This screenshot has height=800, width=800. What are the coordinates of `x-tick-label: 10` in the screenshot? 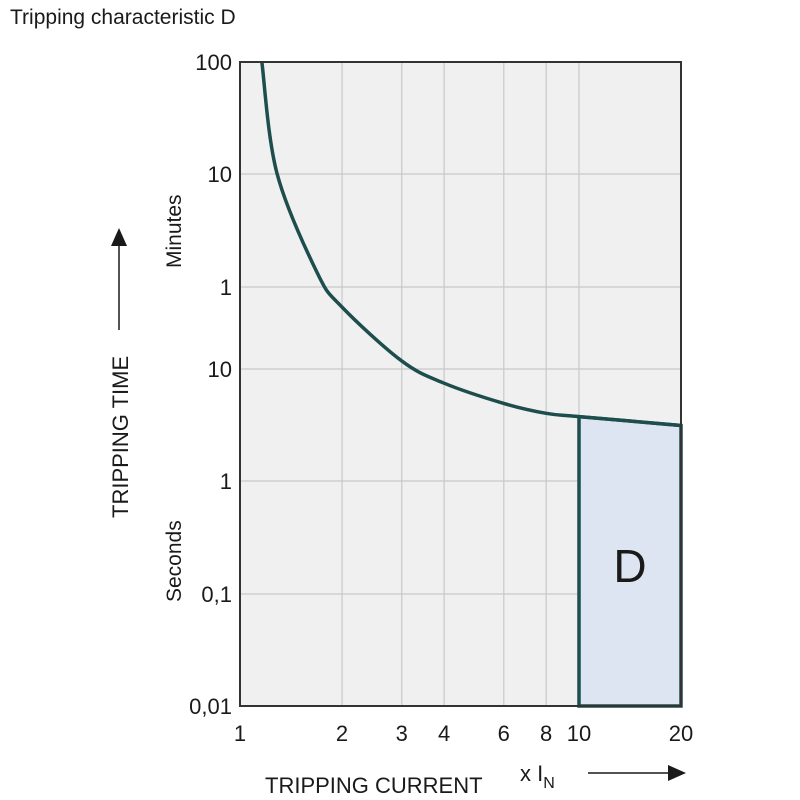 It's located at (579, 733).